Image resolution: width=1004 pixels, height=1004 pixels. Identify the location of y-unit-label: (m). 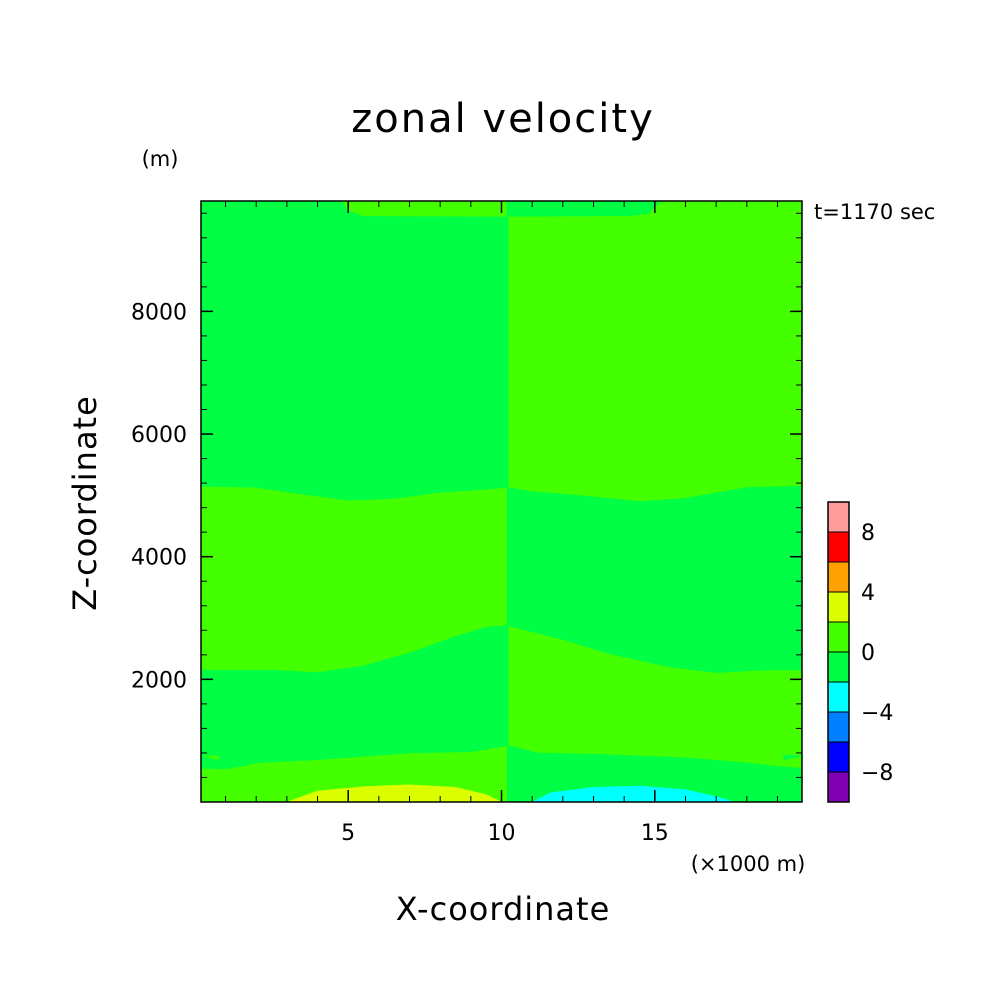
(160, 159).